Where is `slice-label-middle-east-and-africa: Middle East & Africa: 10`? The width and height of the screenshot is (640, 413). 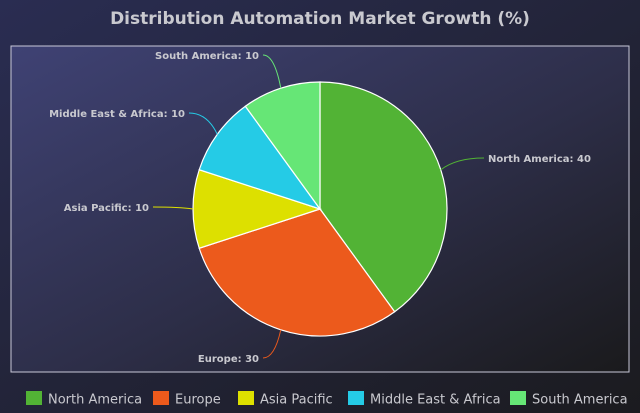
slice-label-middle-east-and-africa: Middle East & Africa: 10 is located at coordinates (117, 114).